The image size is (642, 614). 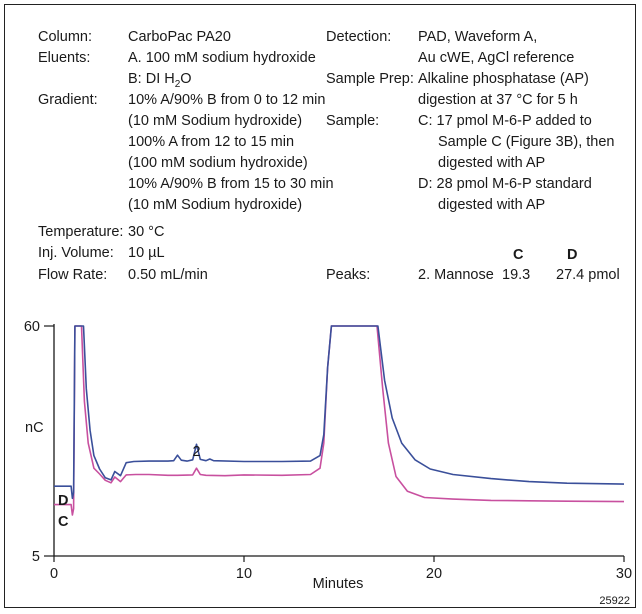 What do you see at coordinates (358, 37) in the screenshot?
I see `detection-label: Detection:` at bounding box center [358, 37].